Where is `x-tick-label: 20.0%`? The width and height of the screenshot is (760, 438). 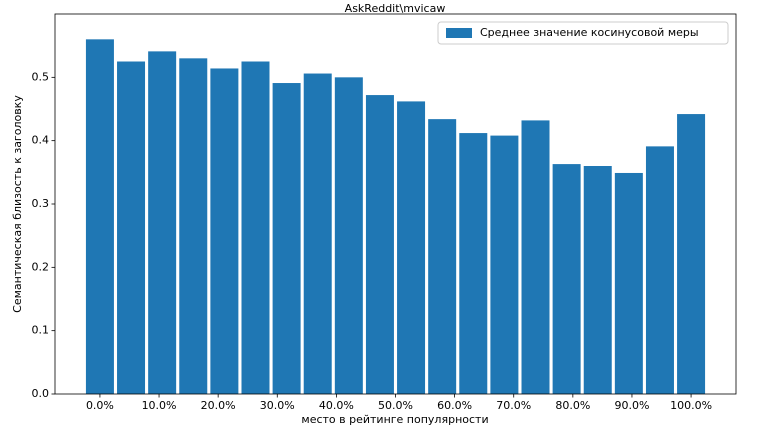 x-tick-label: 20.0% is located at coordinates (218, 405).